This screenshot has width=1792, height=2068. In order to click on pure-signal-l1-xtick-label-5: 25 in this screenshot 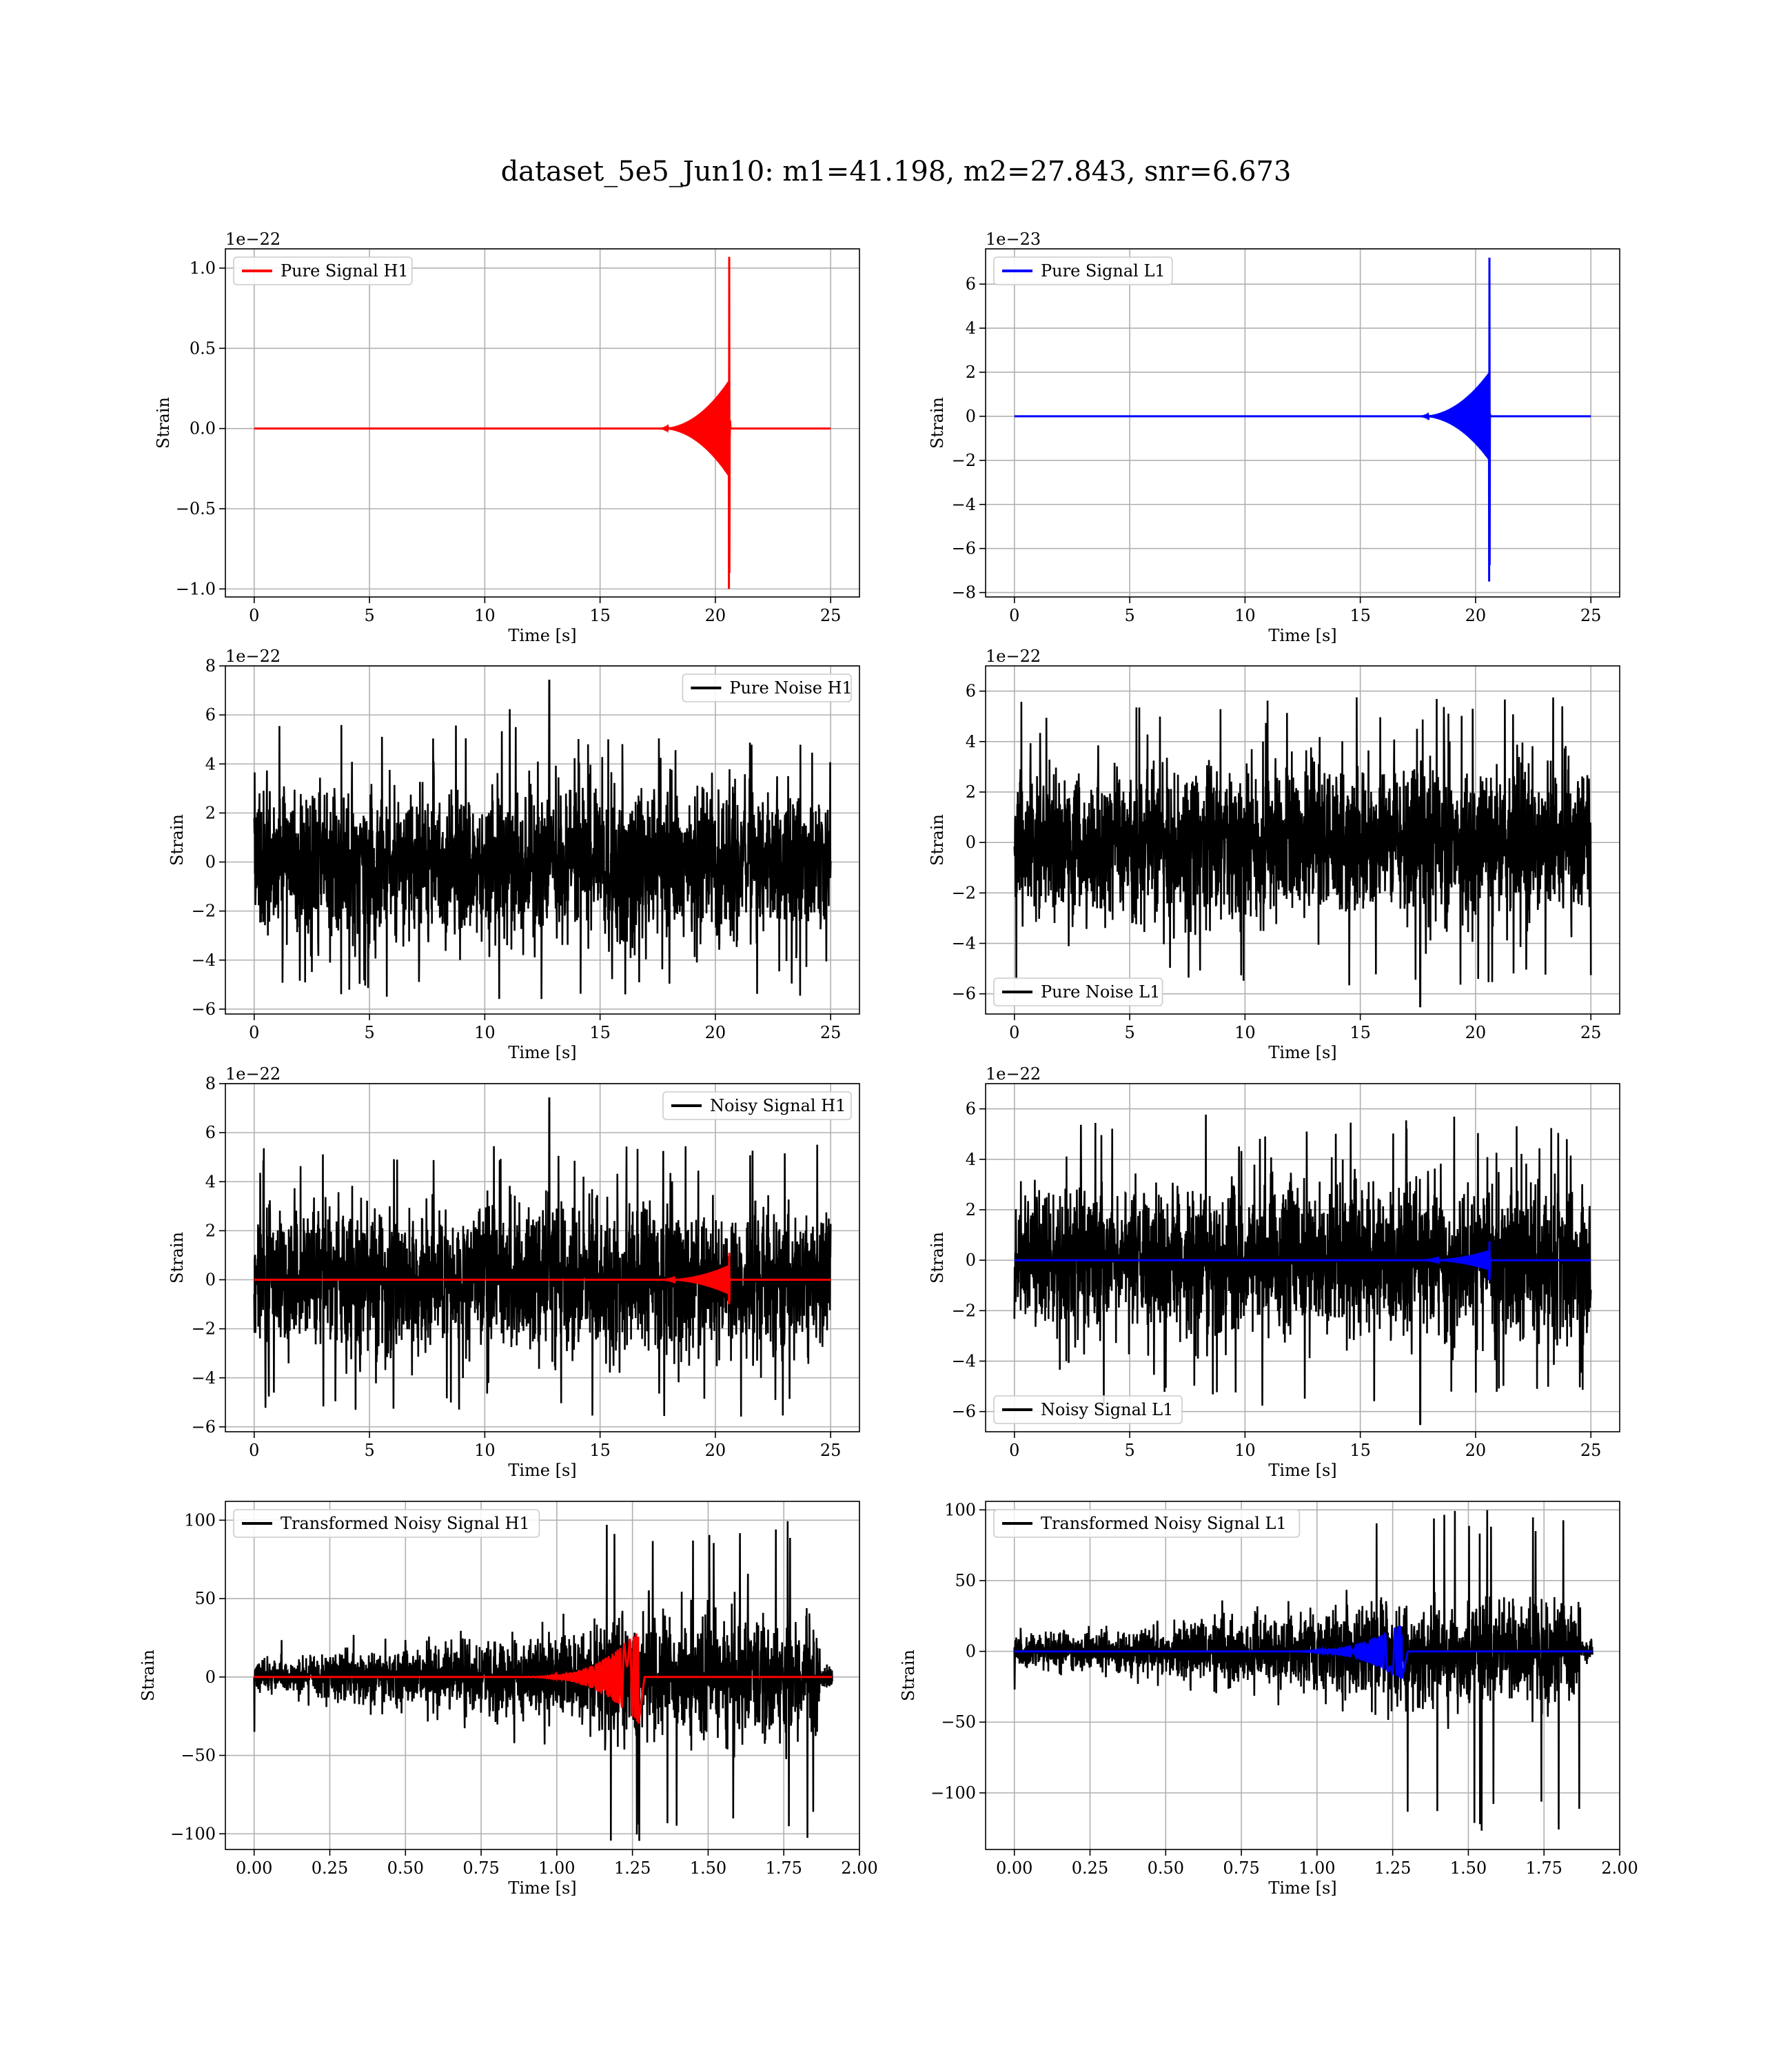, I will do `click(1591, 615)`.